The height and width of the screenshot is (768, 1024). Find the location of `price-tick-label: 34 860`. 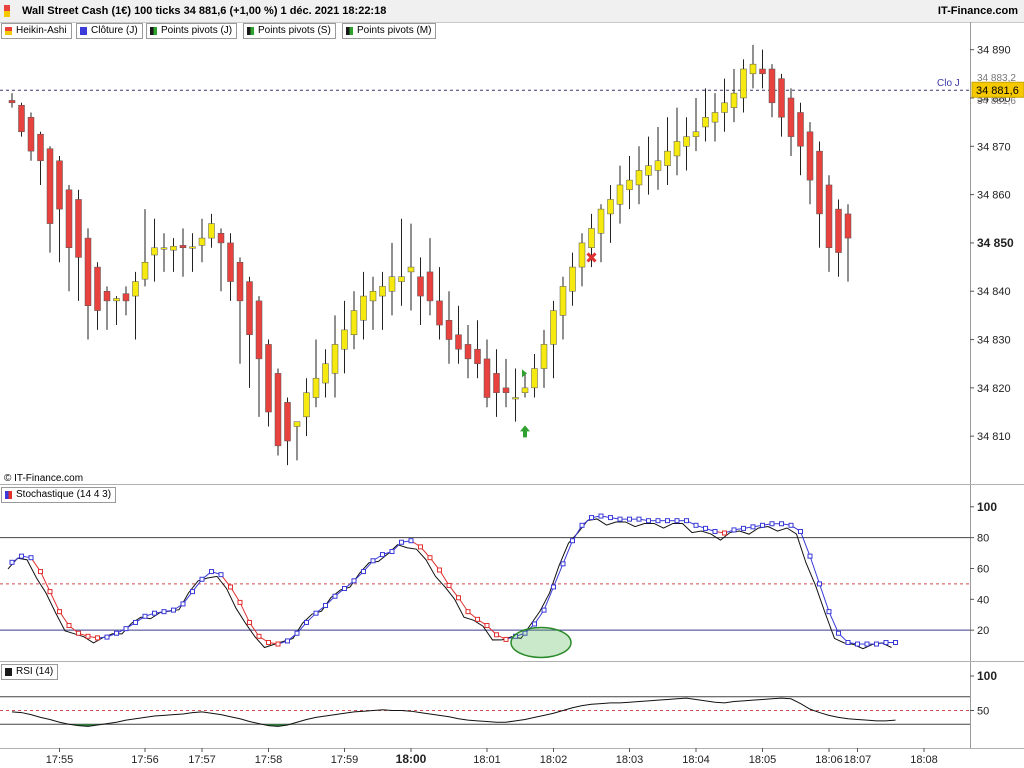

price-tick-label: 34 860 is located at coordinates (994, 196).